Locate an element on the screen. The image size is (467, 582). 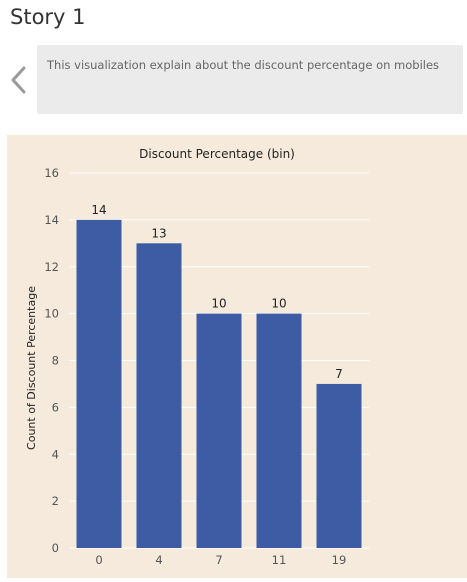
x-tick-label: 4 is located at coordinates (158, 560).